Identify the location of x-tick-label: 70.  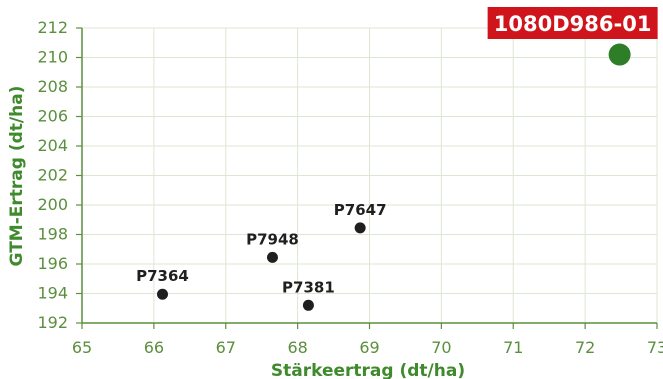
(441, 347).